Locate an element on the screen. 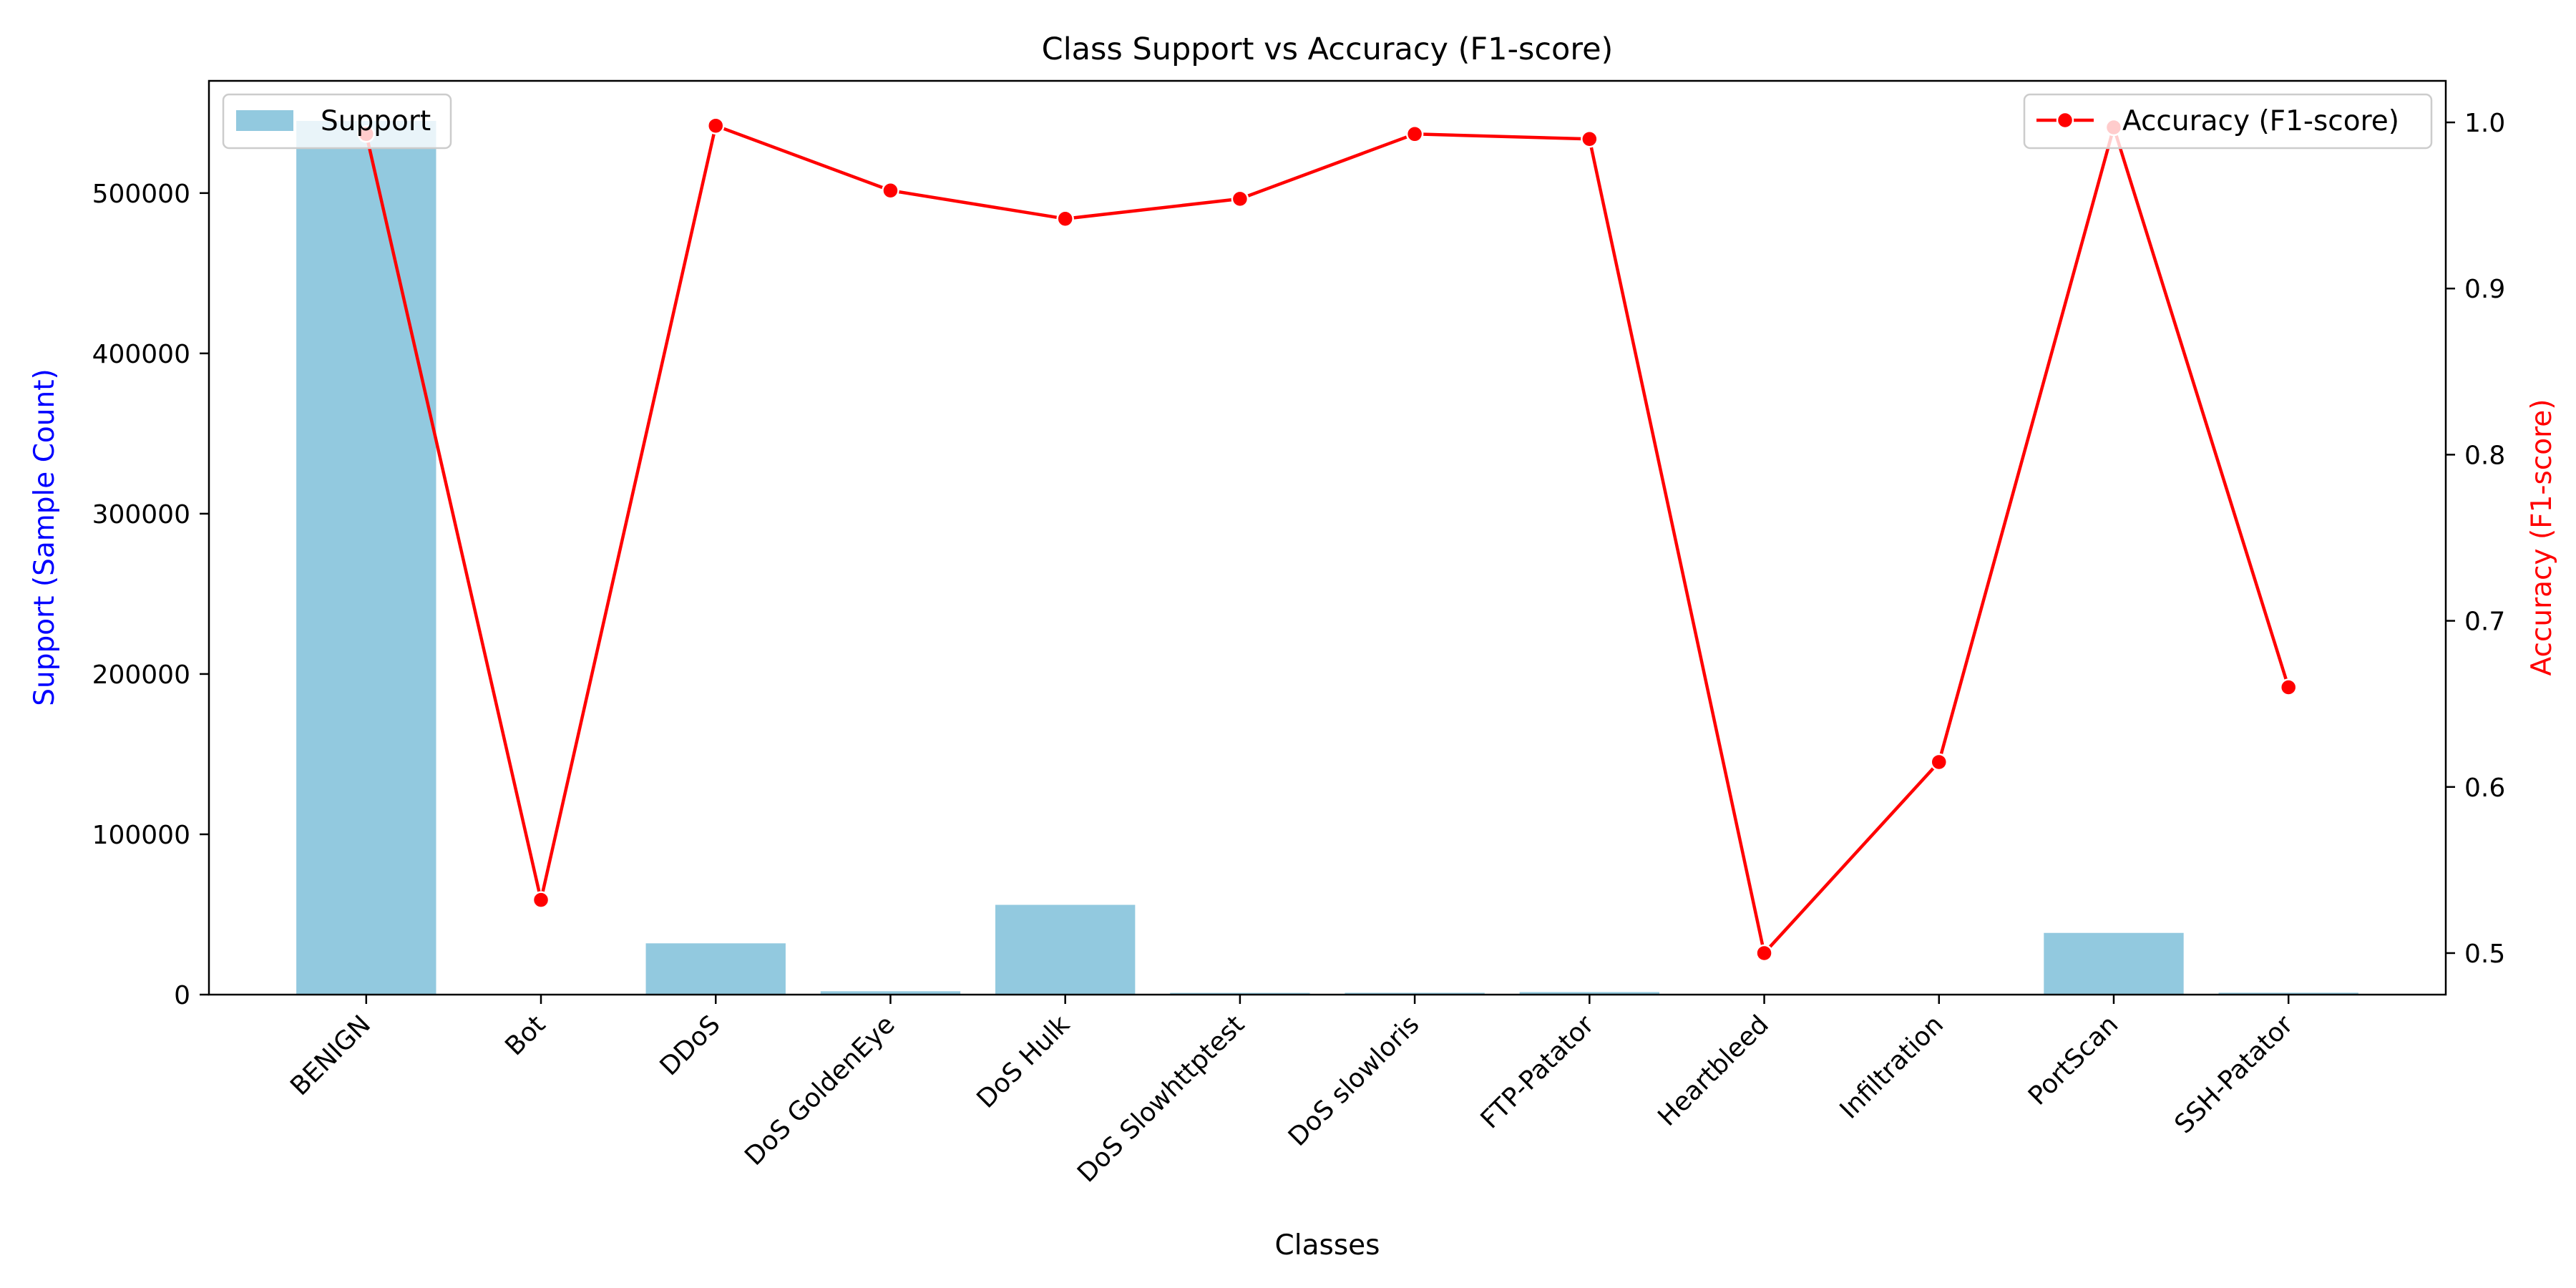 The width and height of the screenshot is (2576, 1288). left-axis-title: Support (Sample Count) is located at coordinates (45, 537).